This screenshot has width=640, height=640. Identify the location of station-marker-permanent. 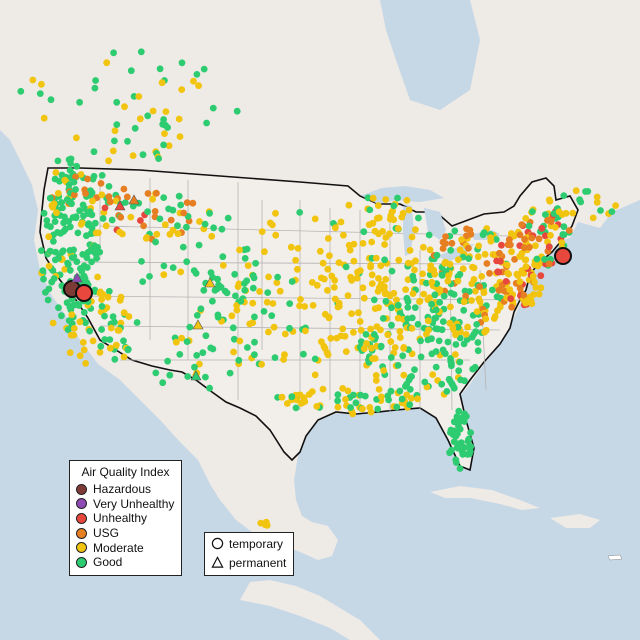
(120, 205).